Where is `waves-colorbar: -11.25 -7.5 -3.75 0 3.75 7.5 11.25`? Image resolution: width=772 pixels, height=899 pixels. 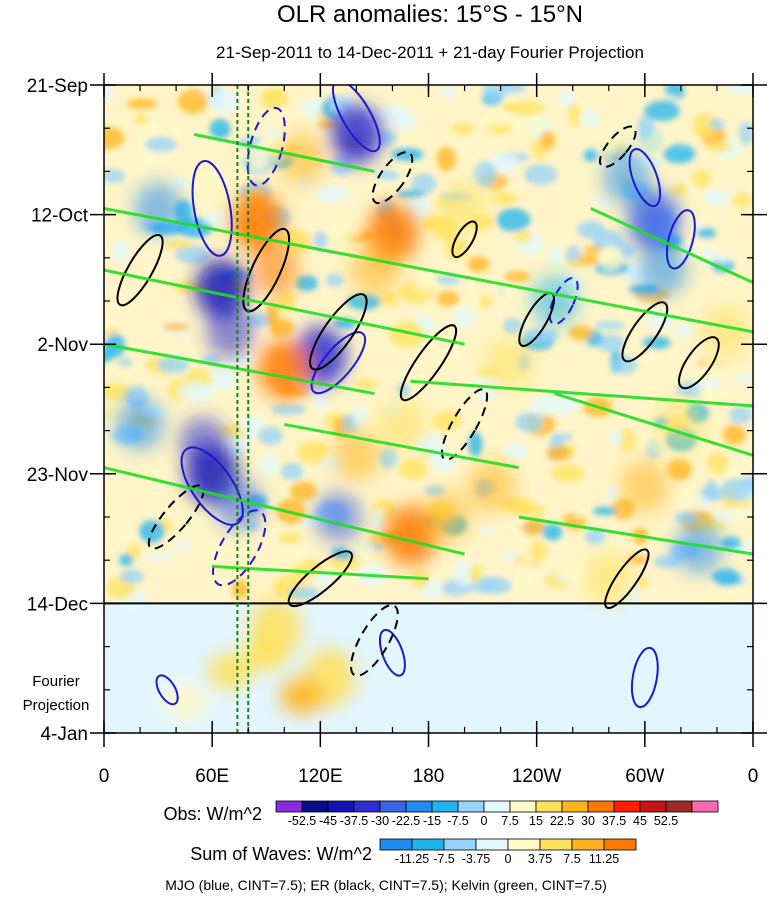
waves-colorbar: -11.25 -7.5 -3.75 0 3.75 7.5 11.25 is located at coordinates (508, 852).